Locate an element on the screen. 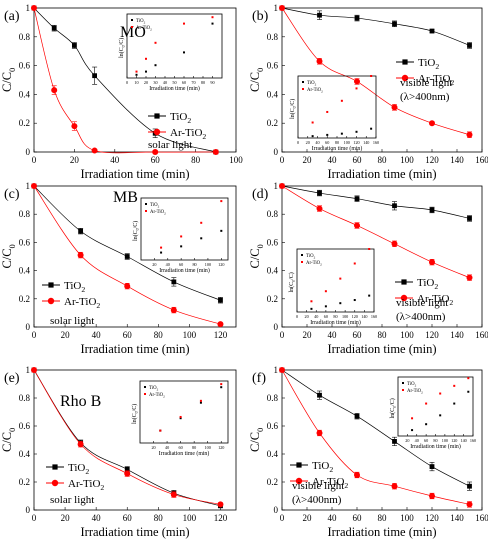  panel-label: (e) is located at coordinates (12, 378).